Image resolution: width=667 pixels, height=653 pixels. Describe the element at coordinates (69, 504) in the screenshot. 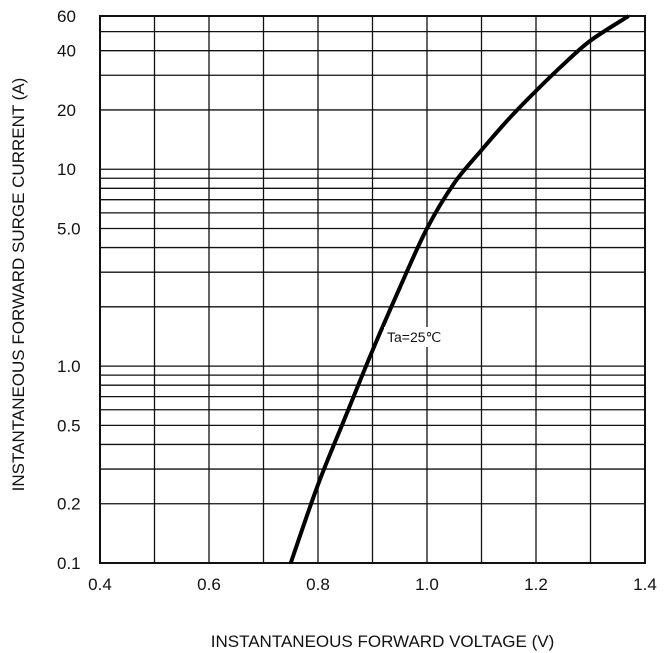

I see `y-tick-label: 0.2` at that location.